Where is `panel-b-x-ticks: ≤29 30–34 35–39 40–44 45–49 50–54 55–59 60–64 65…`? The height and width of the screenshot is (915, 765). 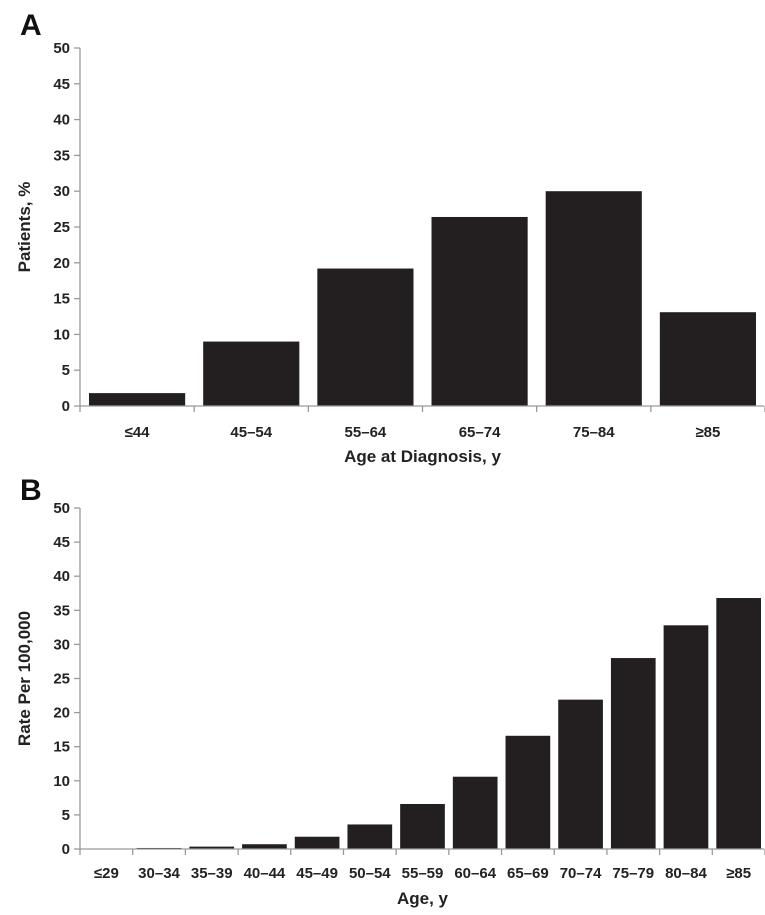
panel-b-x-ticks: ≤29 30–34 35–39 40–44 45–49 50–54 55–59 60–64 65… is located at coordinates (422, 865).